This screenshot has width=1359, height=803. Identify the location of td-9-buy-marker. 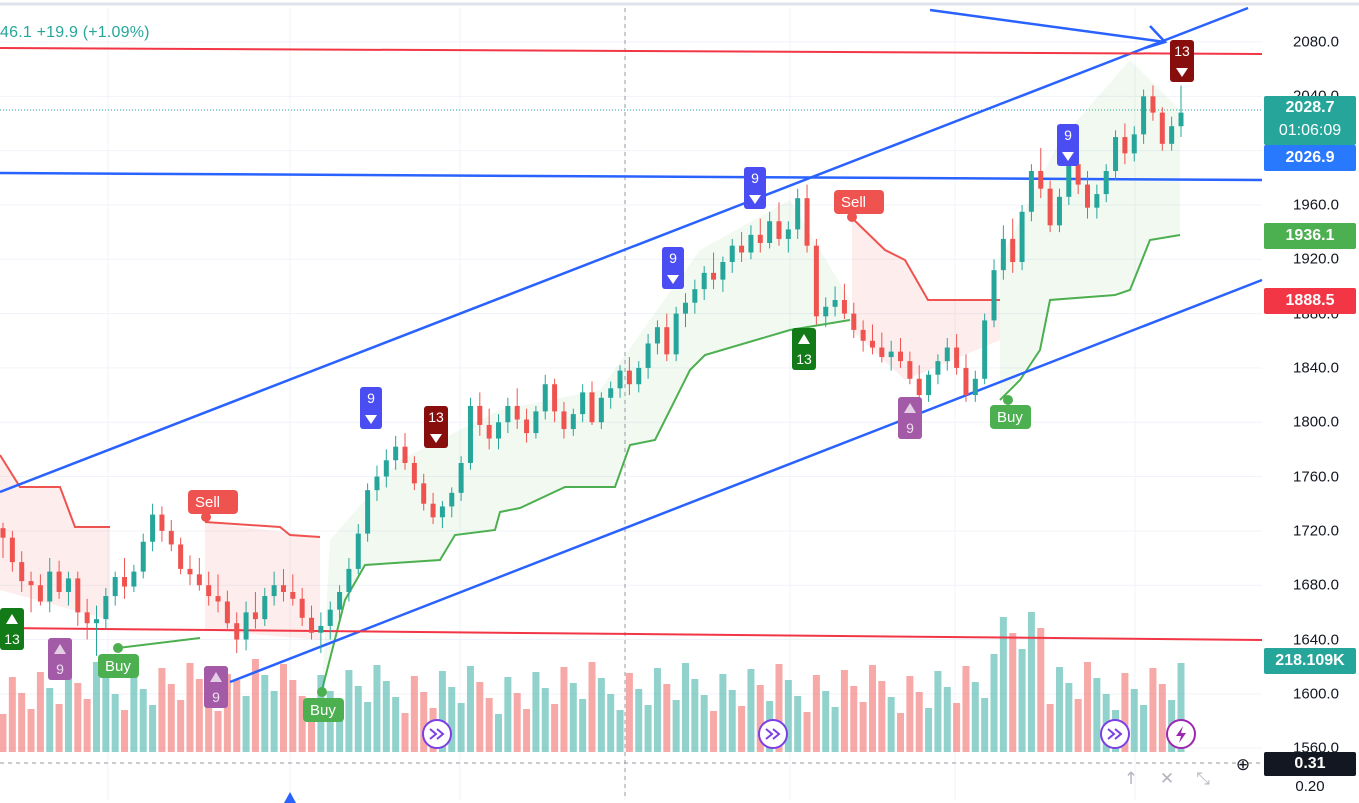
(60, 659).